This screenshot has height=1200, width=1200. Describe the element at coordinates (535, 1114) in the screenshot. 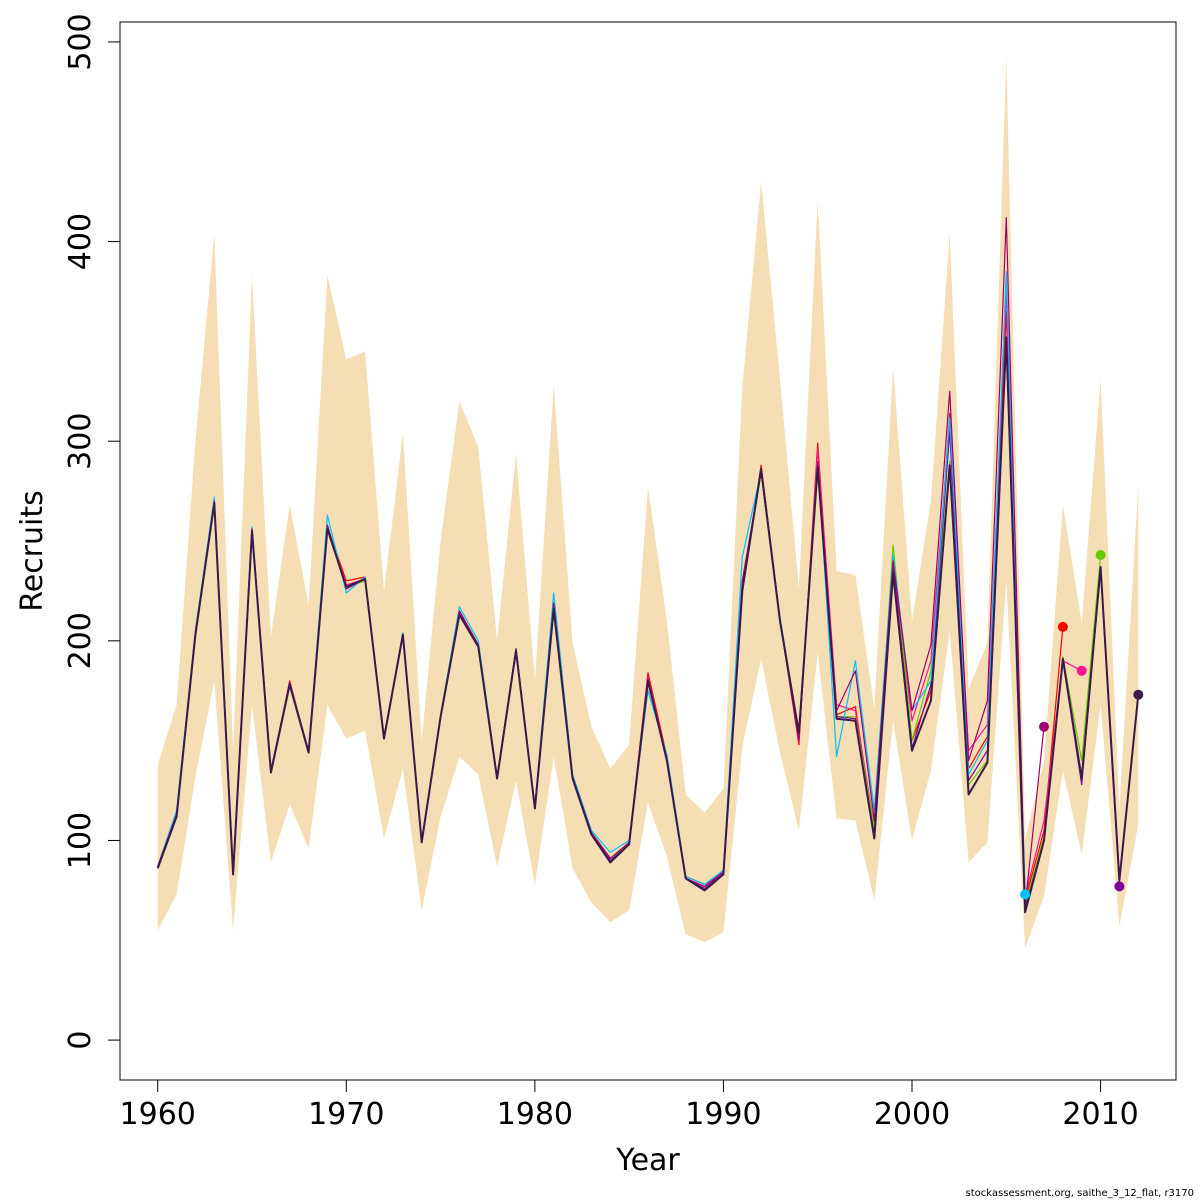

I see `x-tick-label: 1980` at that location.